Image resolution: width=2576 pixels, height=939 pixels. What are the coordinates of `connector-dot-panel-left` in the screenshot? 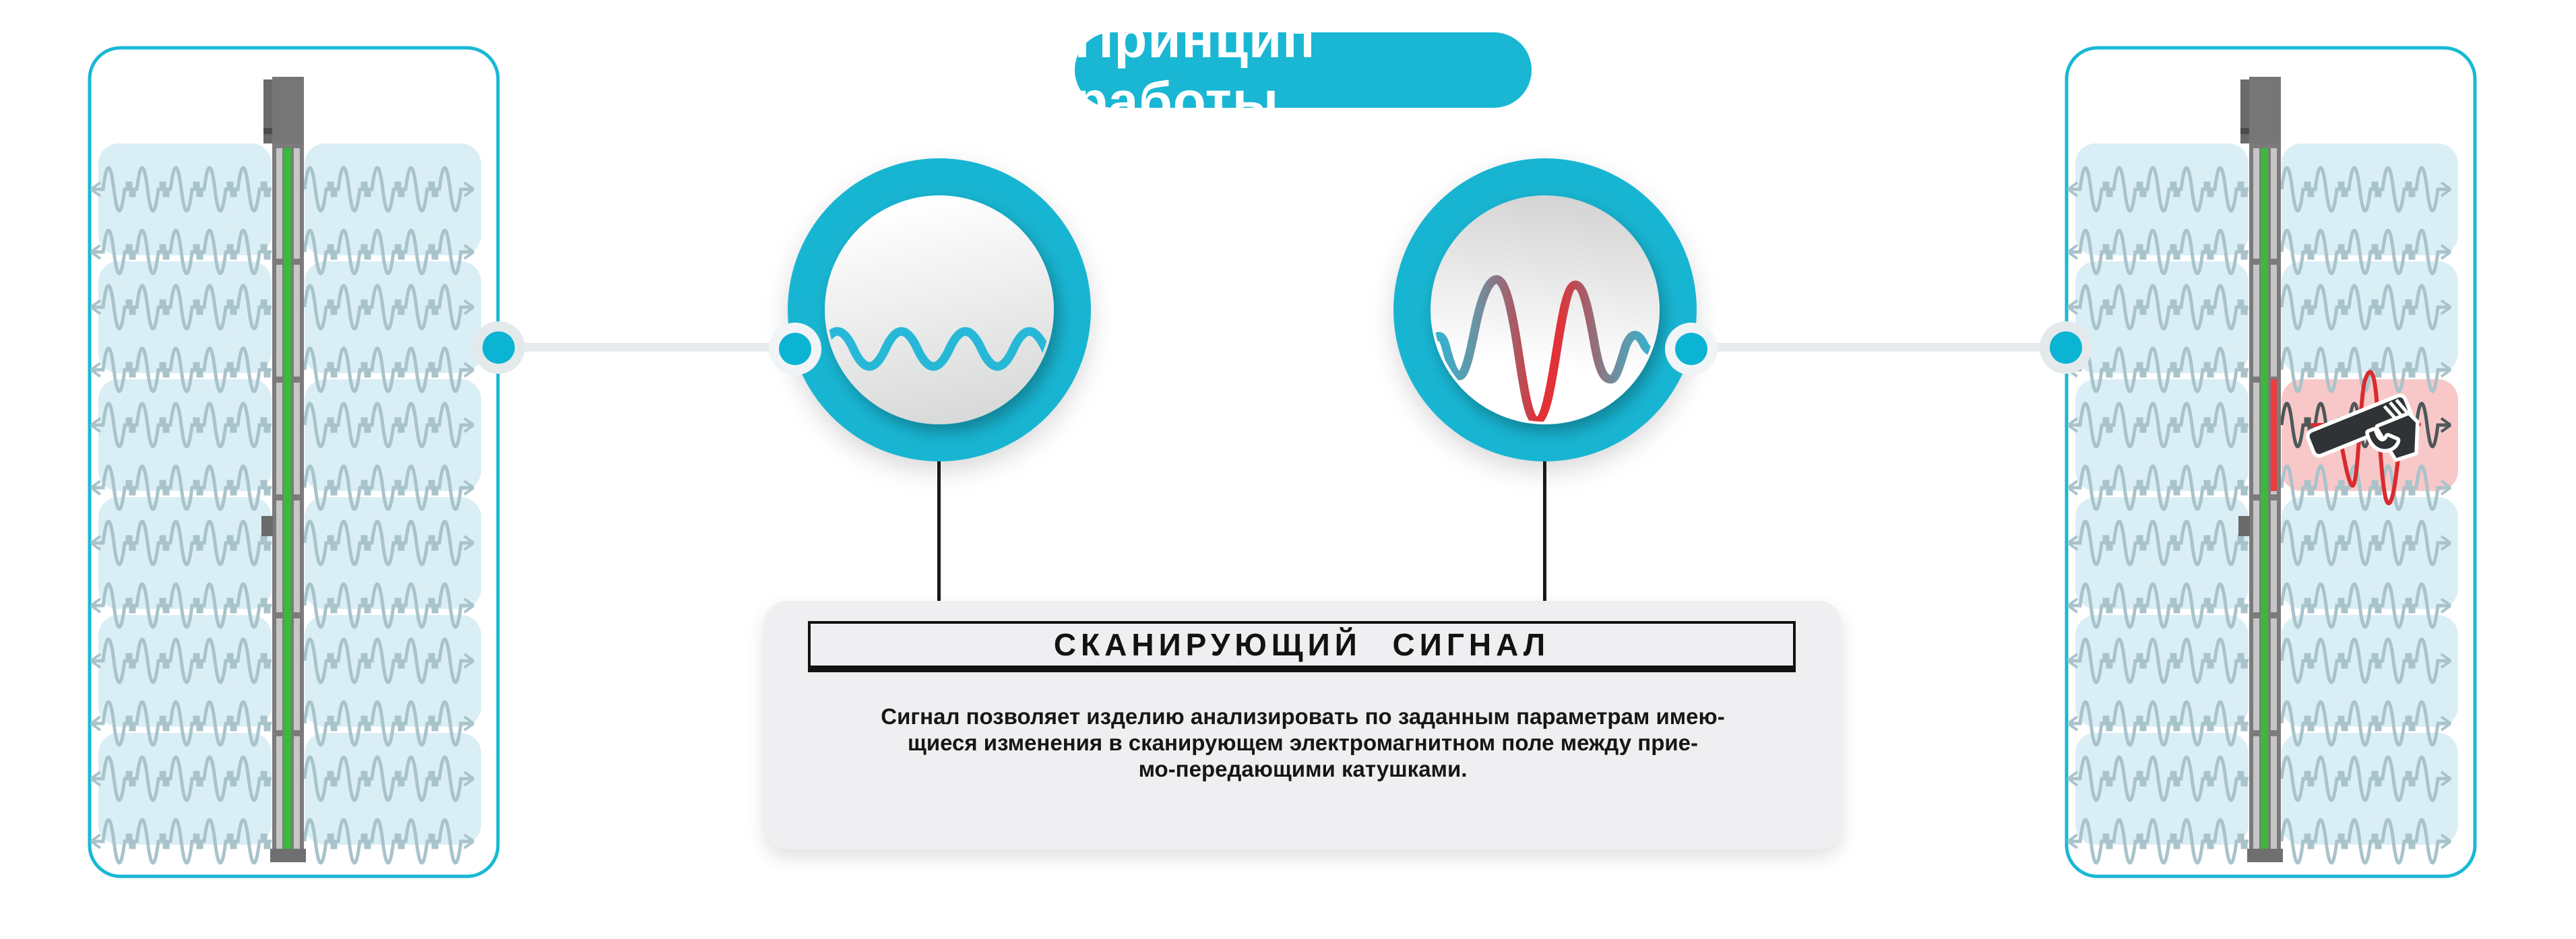 It's located at (498, 347).